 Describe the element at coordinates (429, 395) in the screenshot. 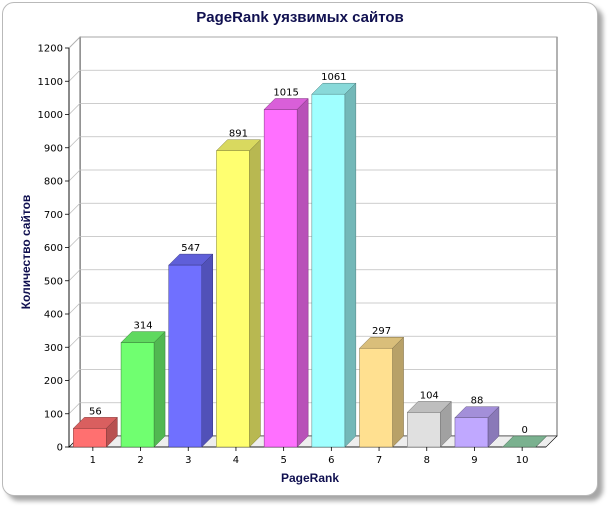

I see `bar-value-label: 104` at that location.